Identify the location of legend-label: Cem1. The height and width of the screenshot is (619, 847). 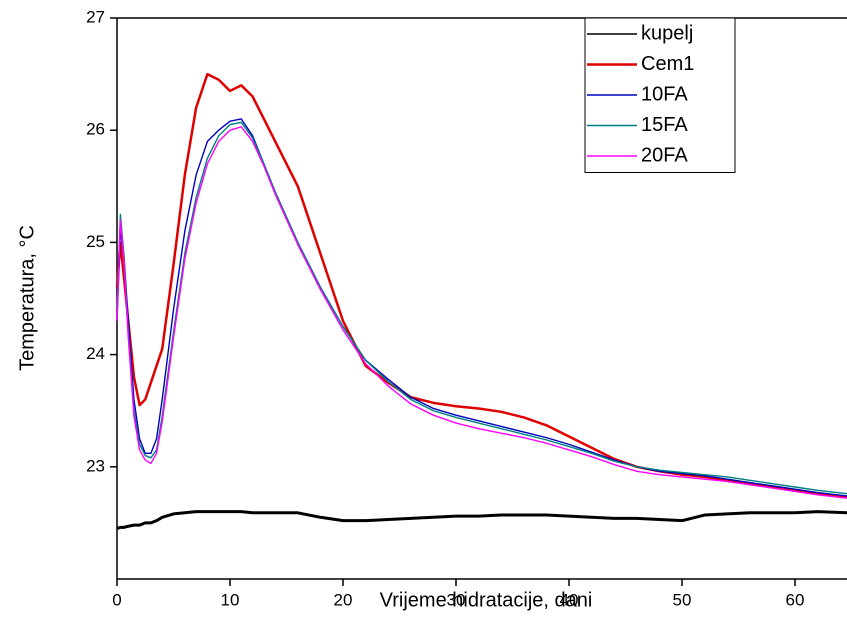
(667, 64).